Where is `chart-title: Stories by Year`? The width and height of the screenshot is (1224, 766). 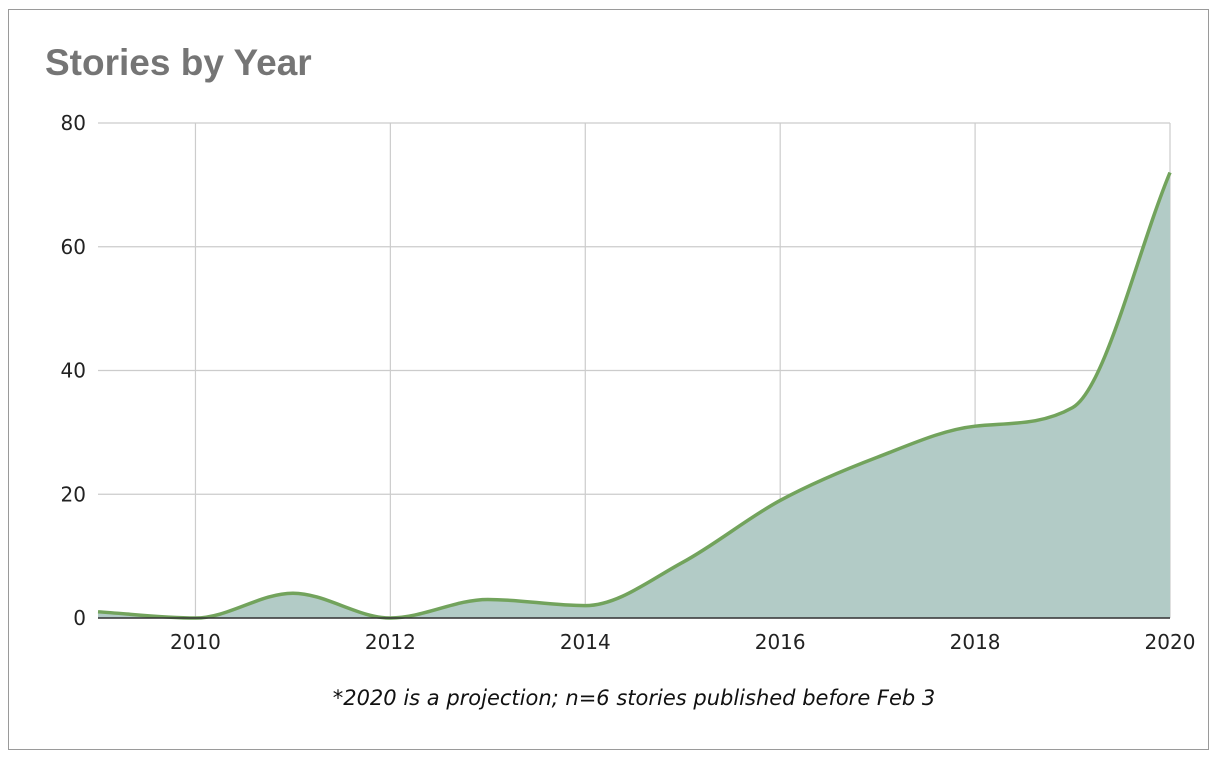
chart-title: Stories by Year is located at coordinates (178, 62).